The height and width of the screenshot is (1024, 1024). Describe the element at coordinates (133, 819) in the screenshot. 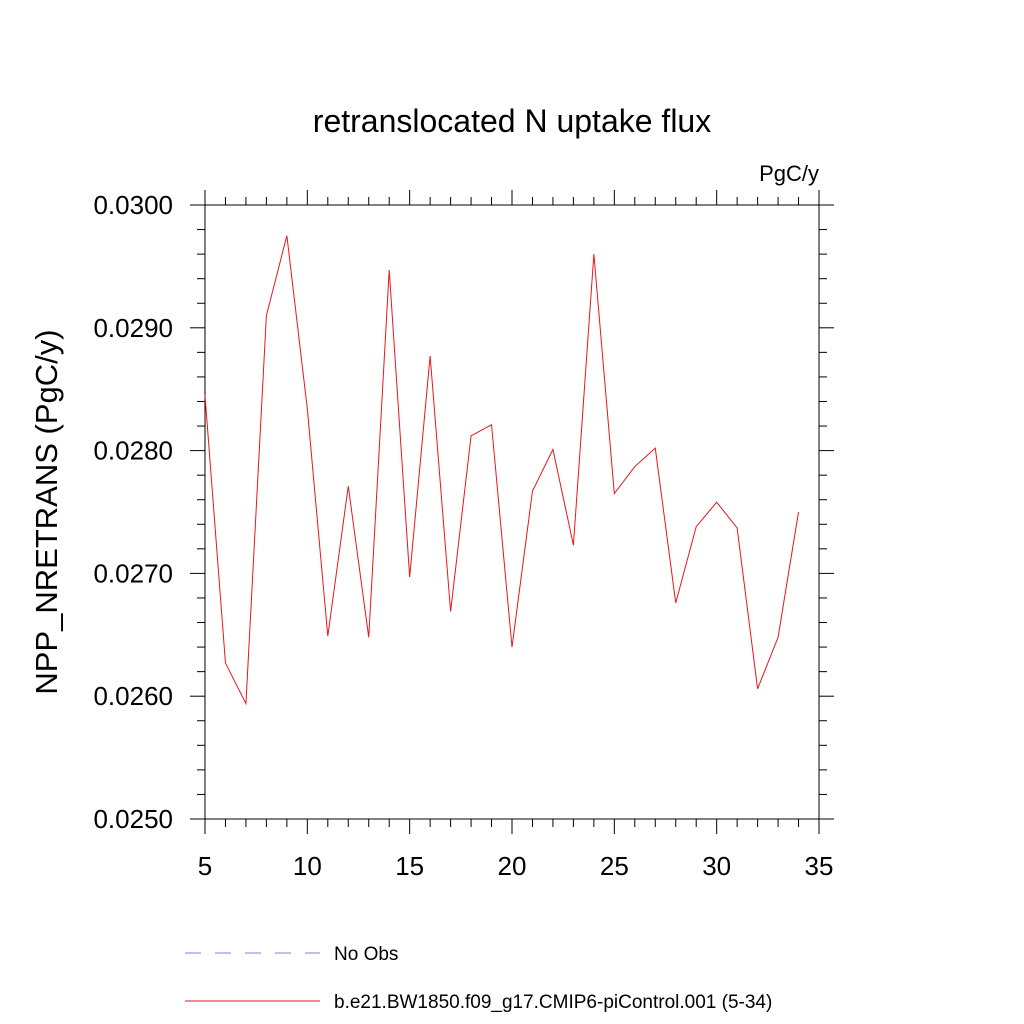

I see `y-tick-label: 0.0250` at that location.